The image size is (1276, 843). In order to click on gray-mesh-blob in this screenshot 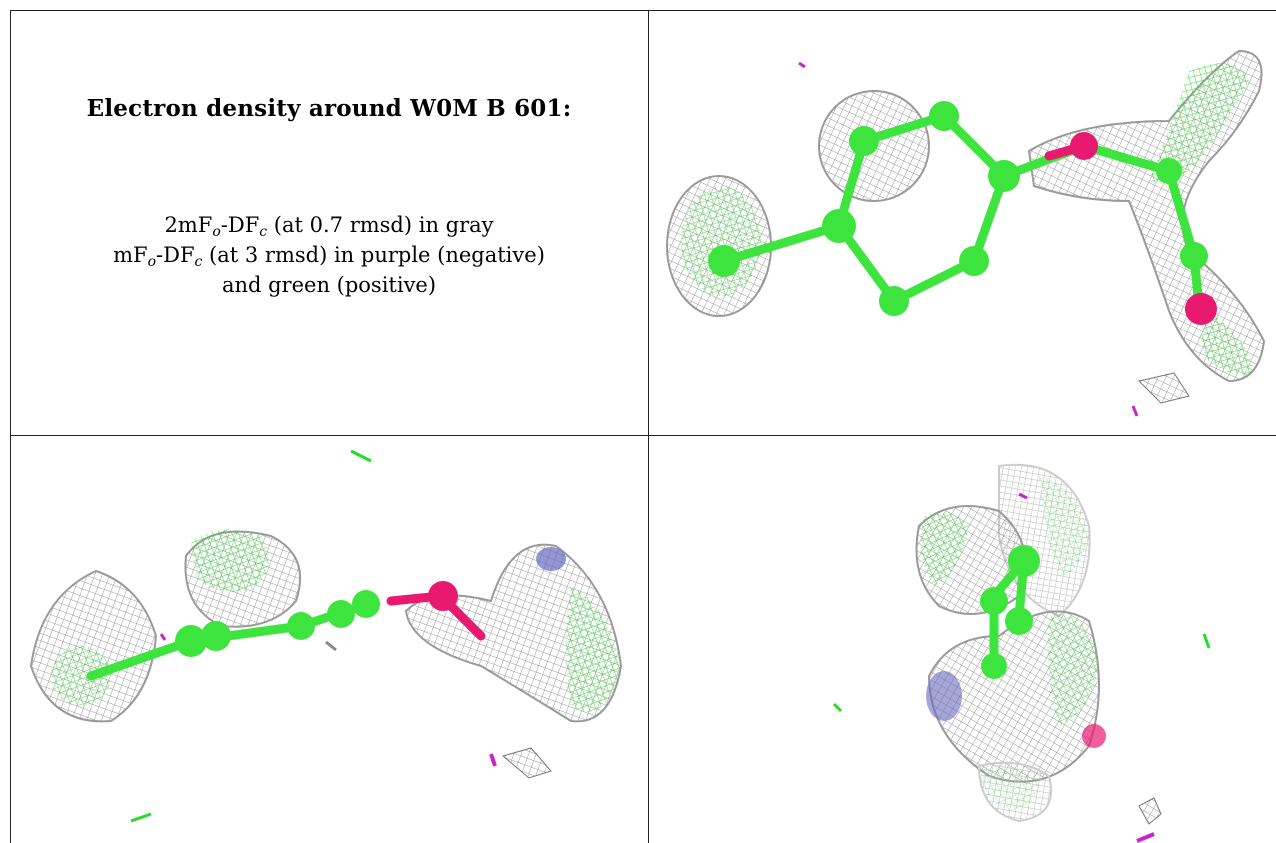, I will do `click(513, 633)`.